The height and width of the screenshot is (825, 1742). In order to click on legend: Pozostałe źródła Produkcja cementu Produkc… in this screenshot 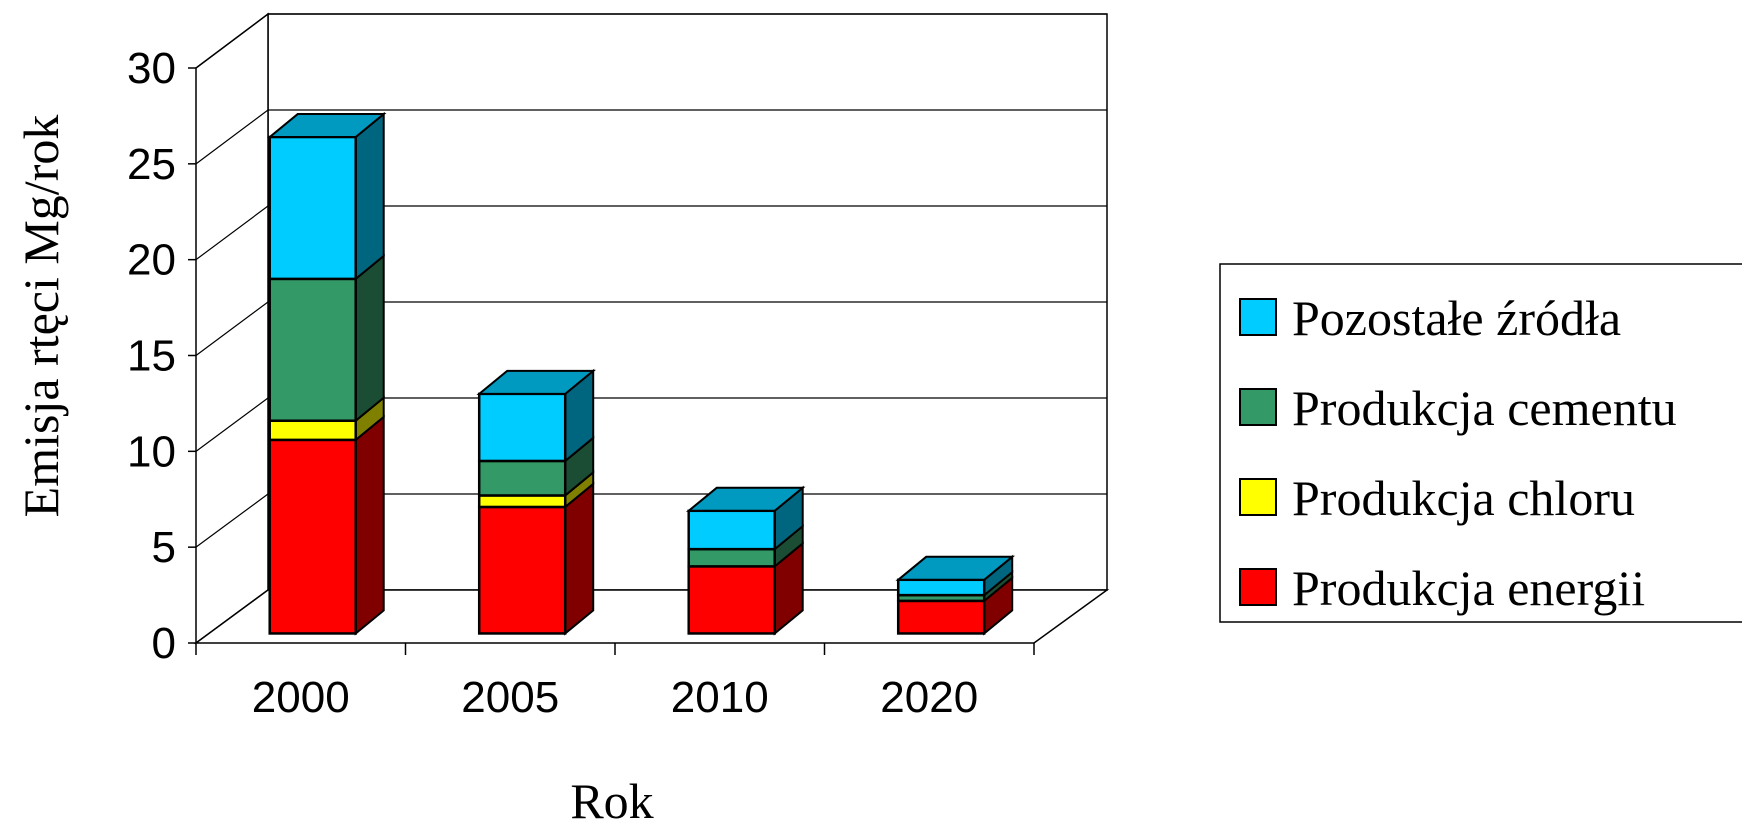, I will do `click(1480, 443)`.